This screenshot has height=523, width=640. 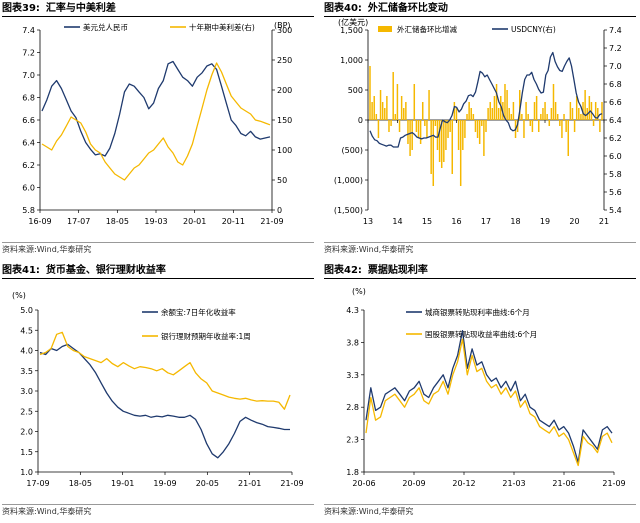 What do you see at coordinates (28, 75) in the screenshot?
I see `y-tick-label-left: 7.0` at bounding box center [28, 75].